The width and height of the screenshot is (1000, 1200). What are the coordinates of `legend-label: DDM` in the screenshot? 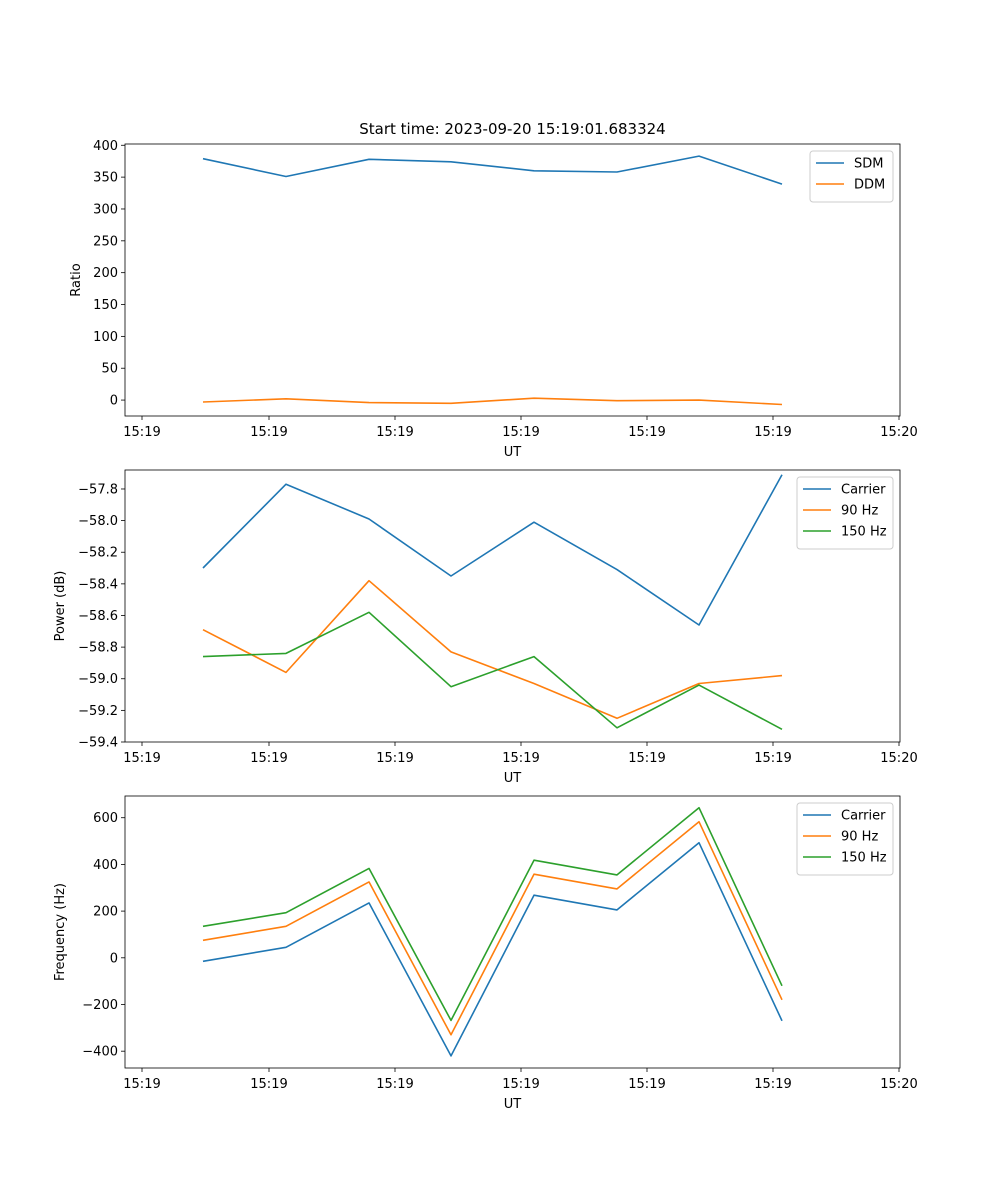 It's located at (869, 185).